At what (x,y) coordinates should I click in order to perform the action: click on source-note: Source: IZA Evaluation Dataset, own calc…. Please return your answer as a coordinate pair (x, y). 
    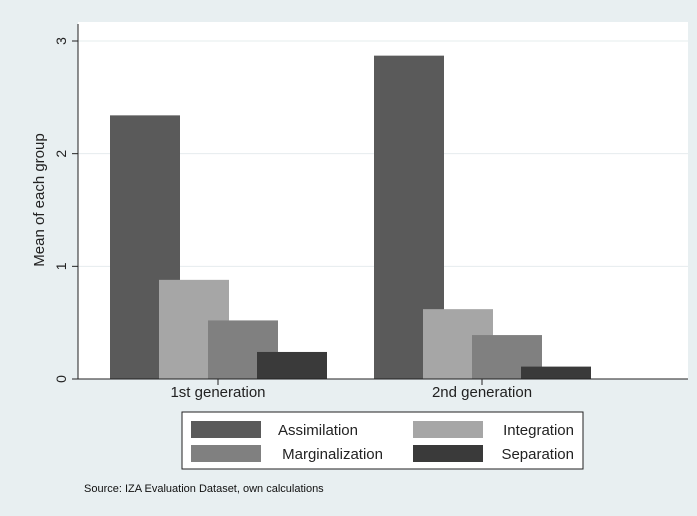
    Looking at the image, I should click on (204, 489).